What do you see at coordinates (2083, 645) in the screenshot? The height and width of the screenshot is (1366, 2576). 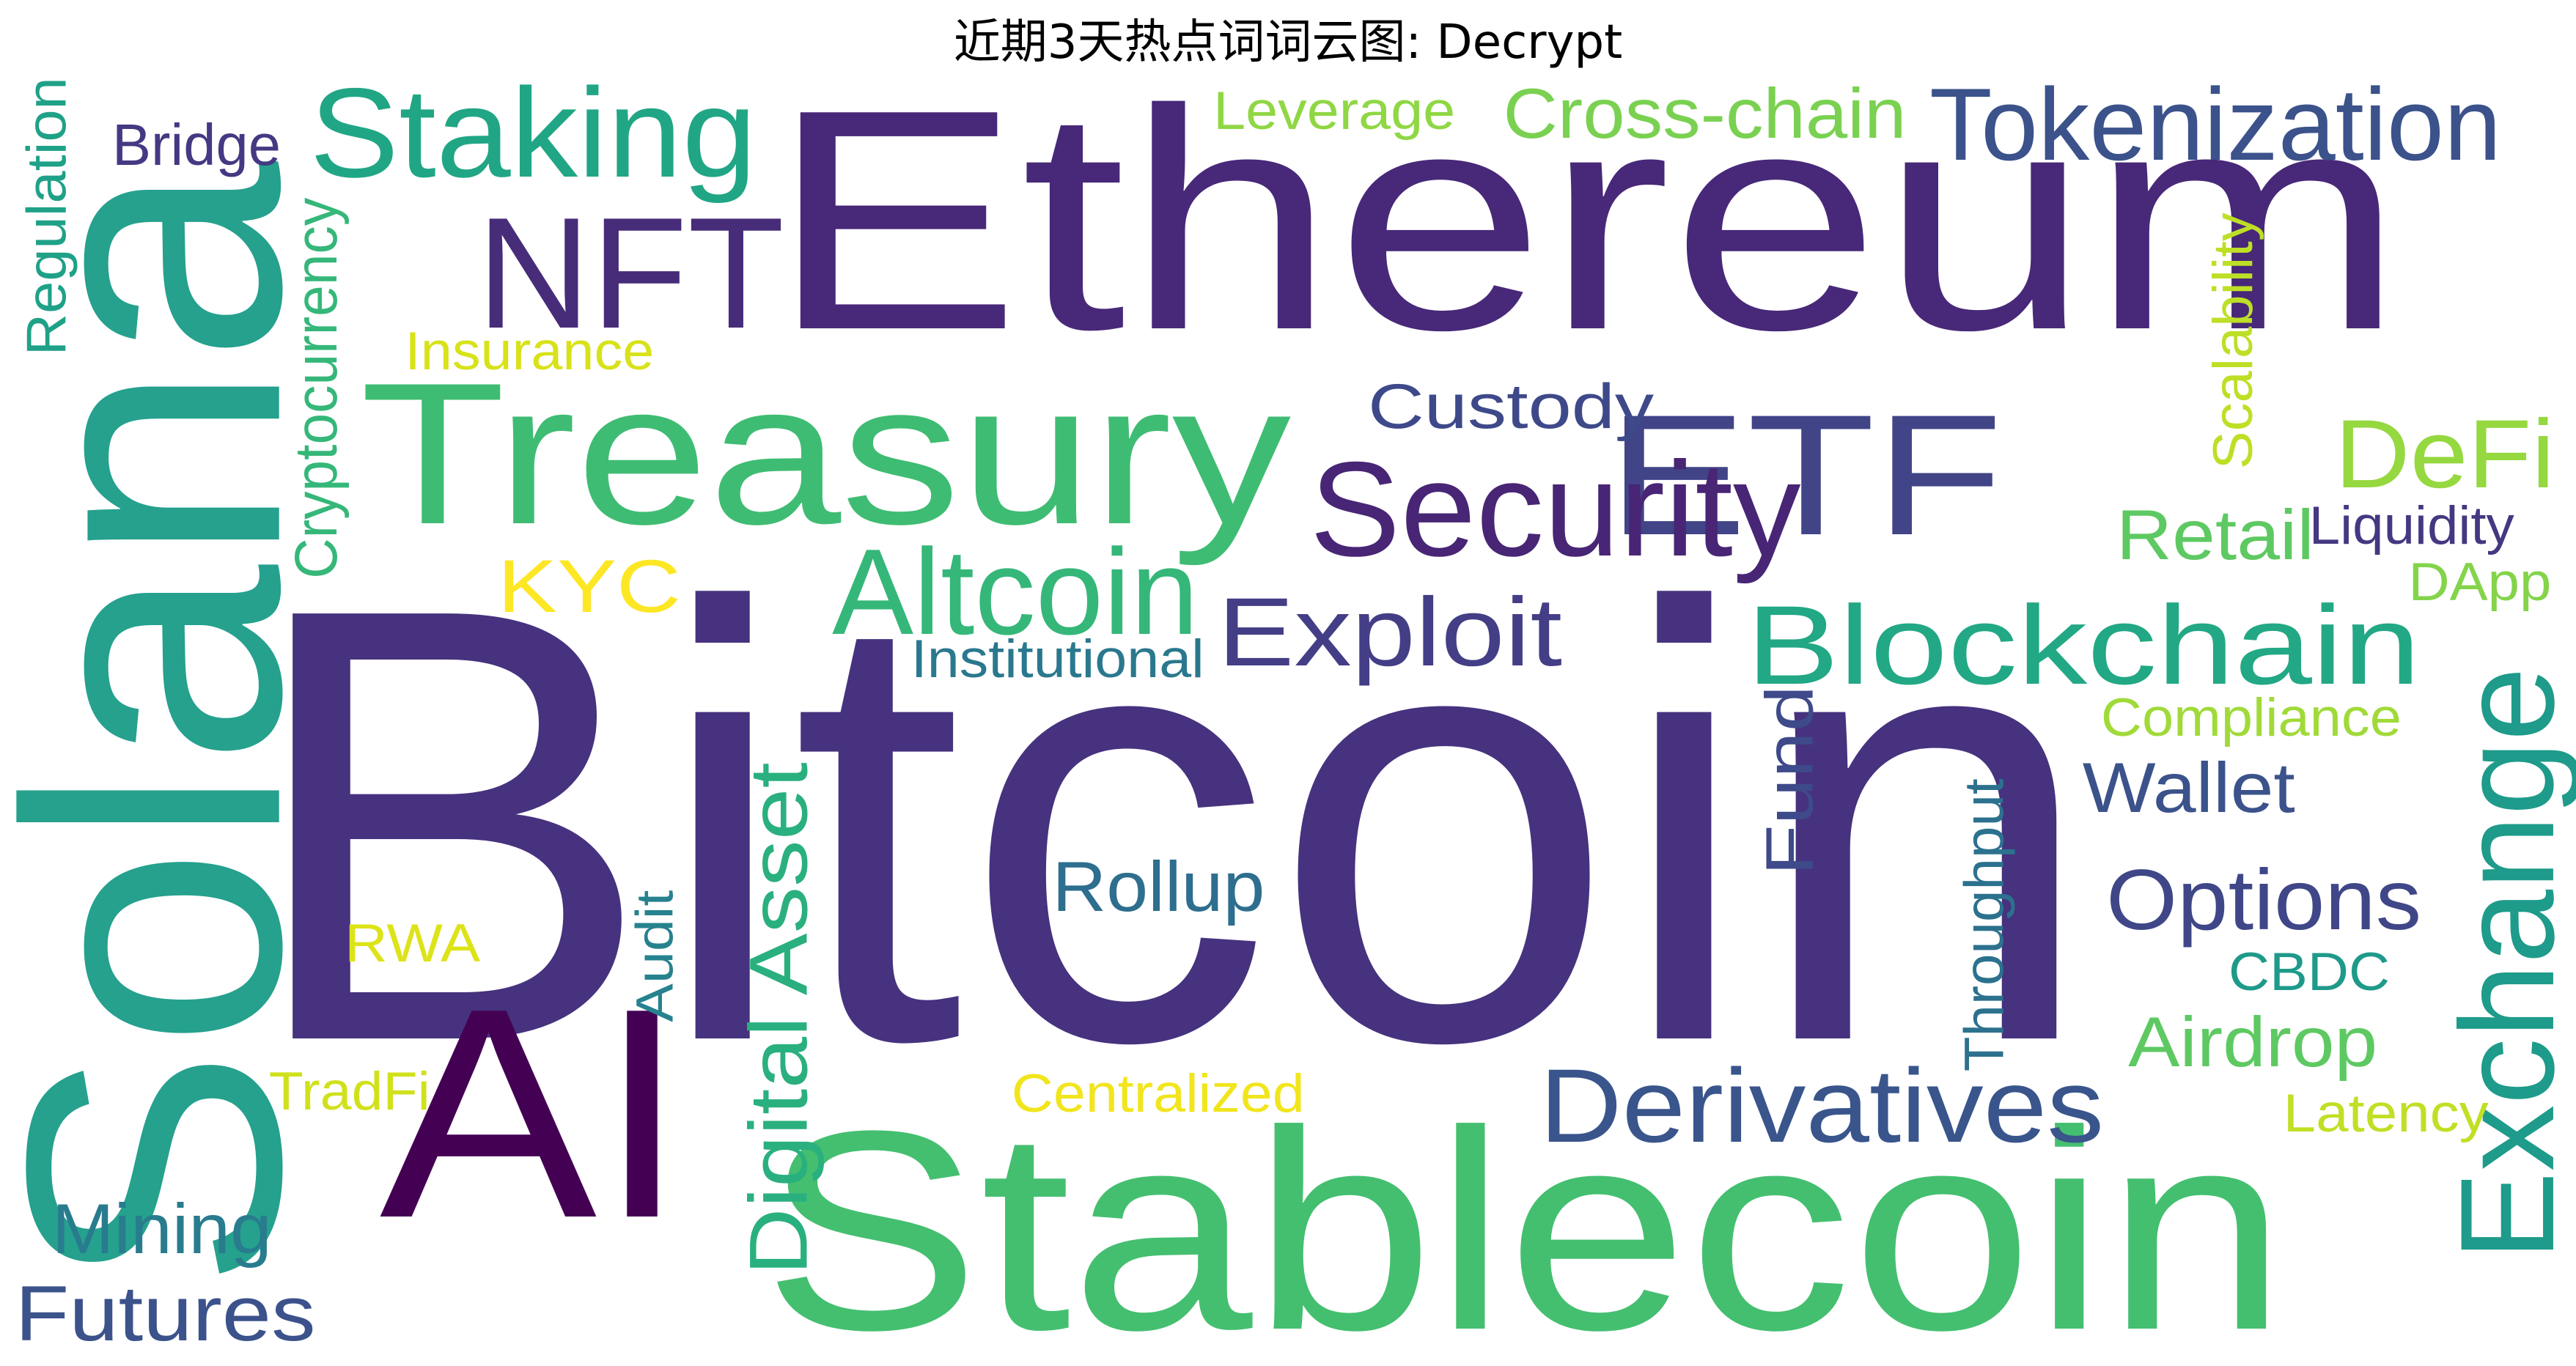 I see `word-blockchain: Blockchain` at bounding box center [2083, 645].